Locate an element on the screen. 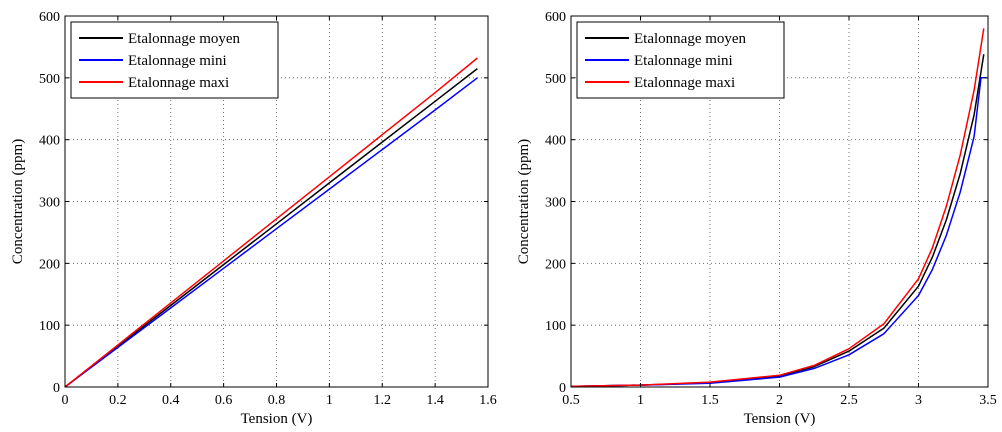 The height and width of the screenshot is (432, 1002). x-tick-label: 0.8 is located at coordinates (277, 400).